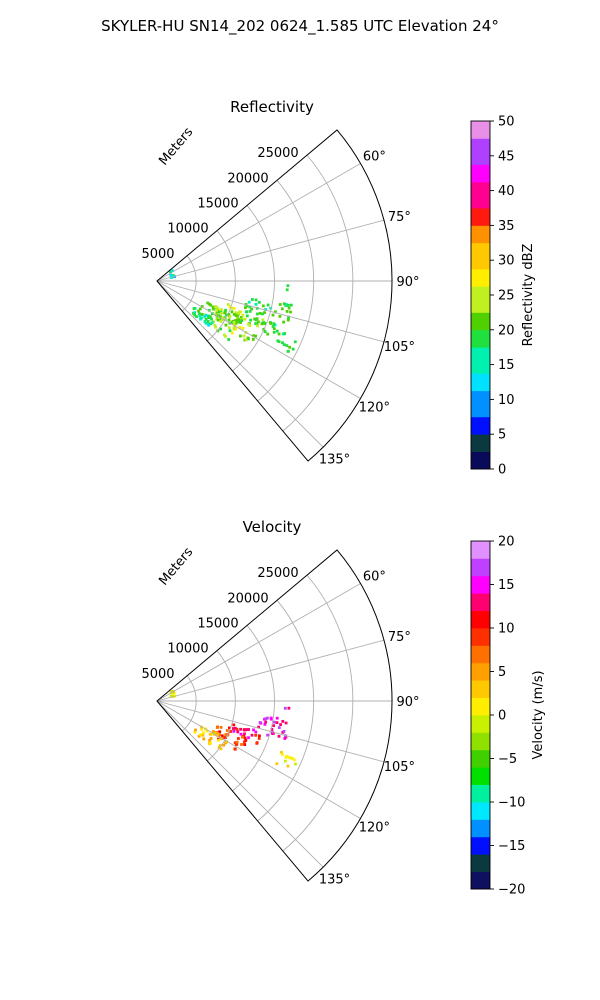 The width and height of the screenshot is (600, 1000). What do you see at coordinates (374, 828) in the screenshot?
I see `velocity-azimuth-tick-label: 120°` at bounding box center [374, 828].